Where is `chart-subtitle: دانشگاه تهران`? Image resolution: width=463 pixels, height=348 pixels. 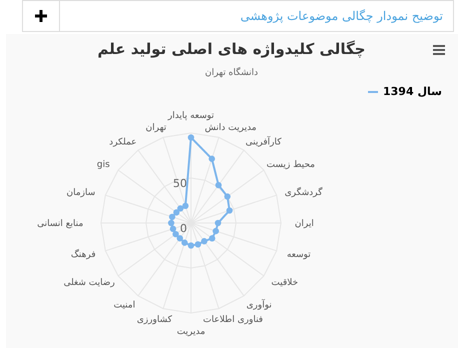
chart-subtitle: دانشگاه تهران is located at coordinates (232, 73).